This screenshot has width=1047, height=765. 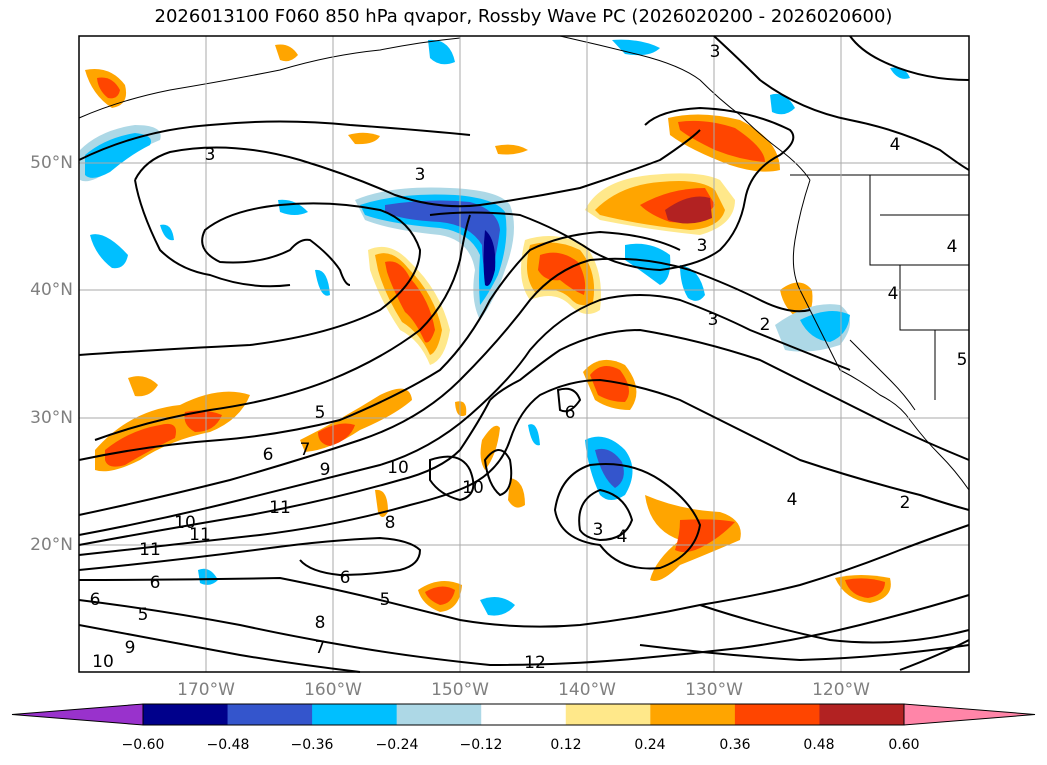 I want to click on colorbar-tick-label: 0.24, so click(x=650, y=745).